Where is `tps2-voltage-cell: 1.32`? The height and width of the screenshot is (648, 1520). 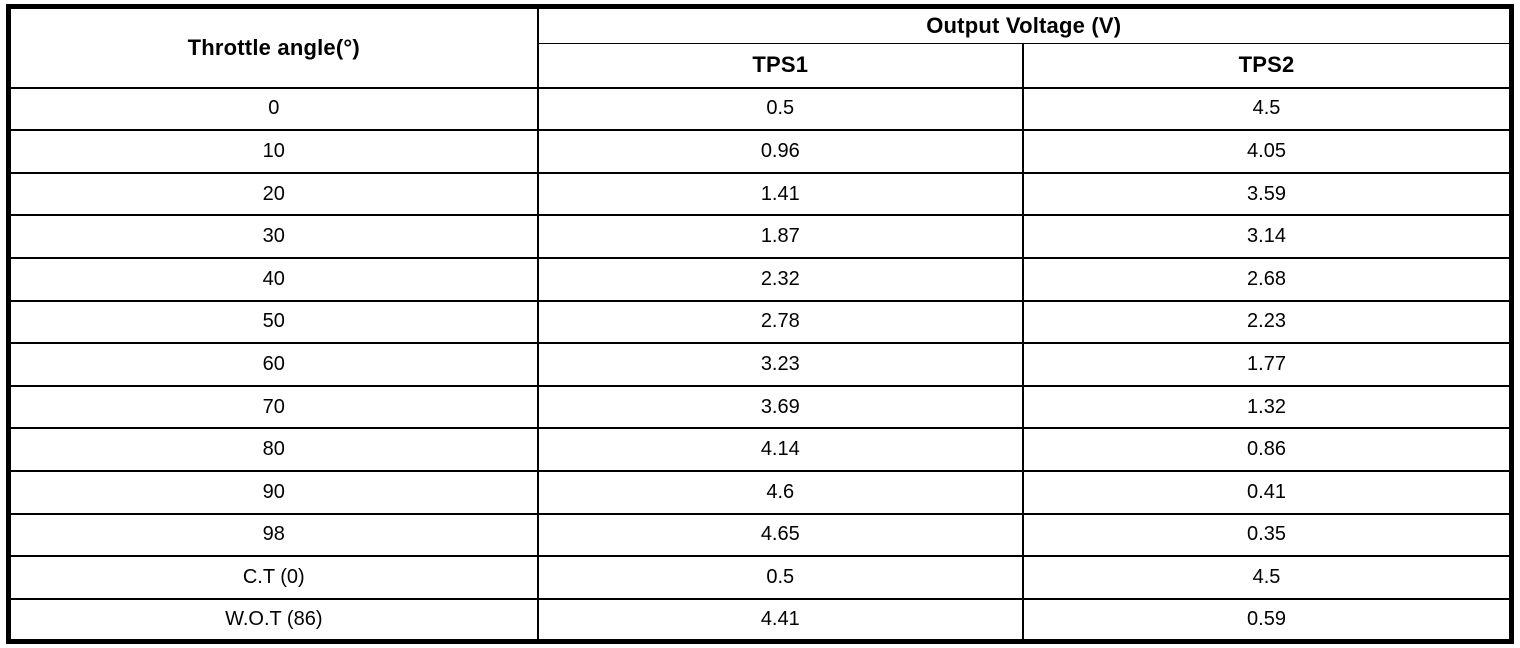 tps2-voltage-cell: 1.32 is located at coordinates (1267, 407).